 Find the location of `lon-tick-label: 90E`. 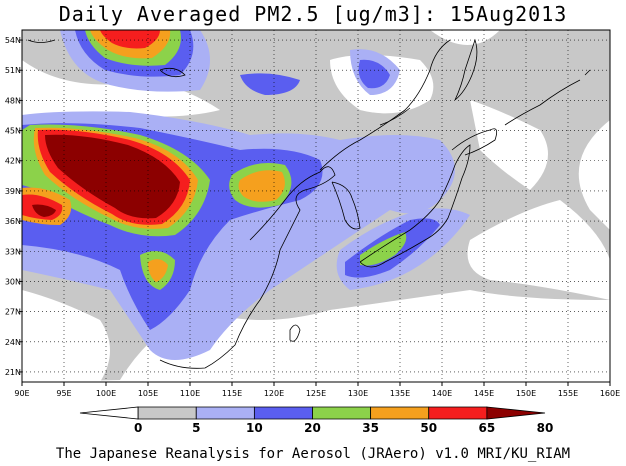

lon-tick-label: 90E is located at coordinates (21, 393).